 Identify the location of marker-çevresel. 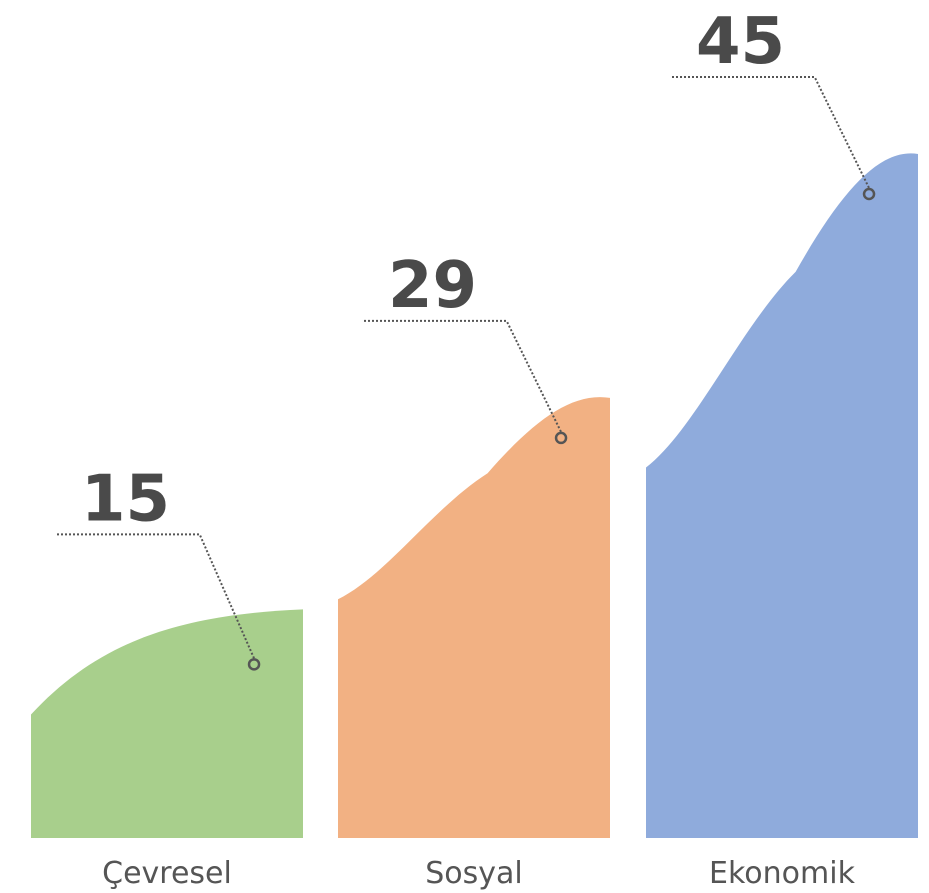
(254, 664).